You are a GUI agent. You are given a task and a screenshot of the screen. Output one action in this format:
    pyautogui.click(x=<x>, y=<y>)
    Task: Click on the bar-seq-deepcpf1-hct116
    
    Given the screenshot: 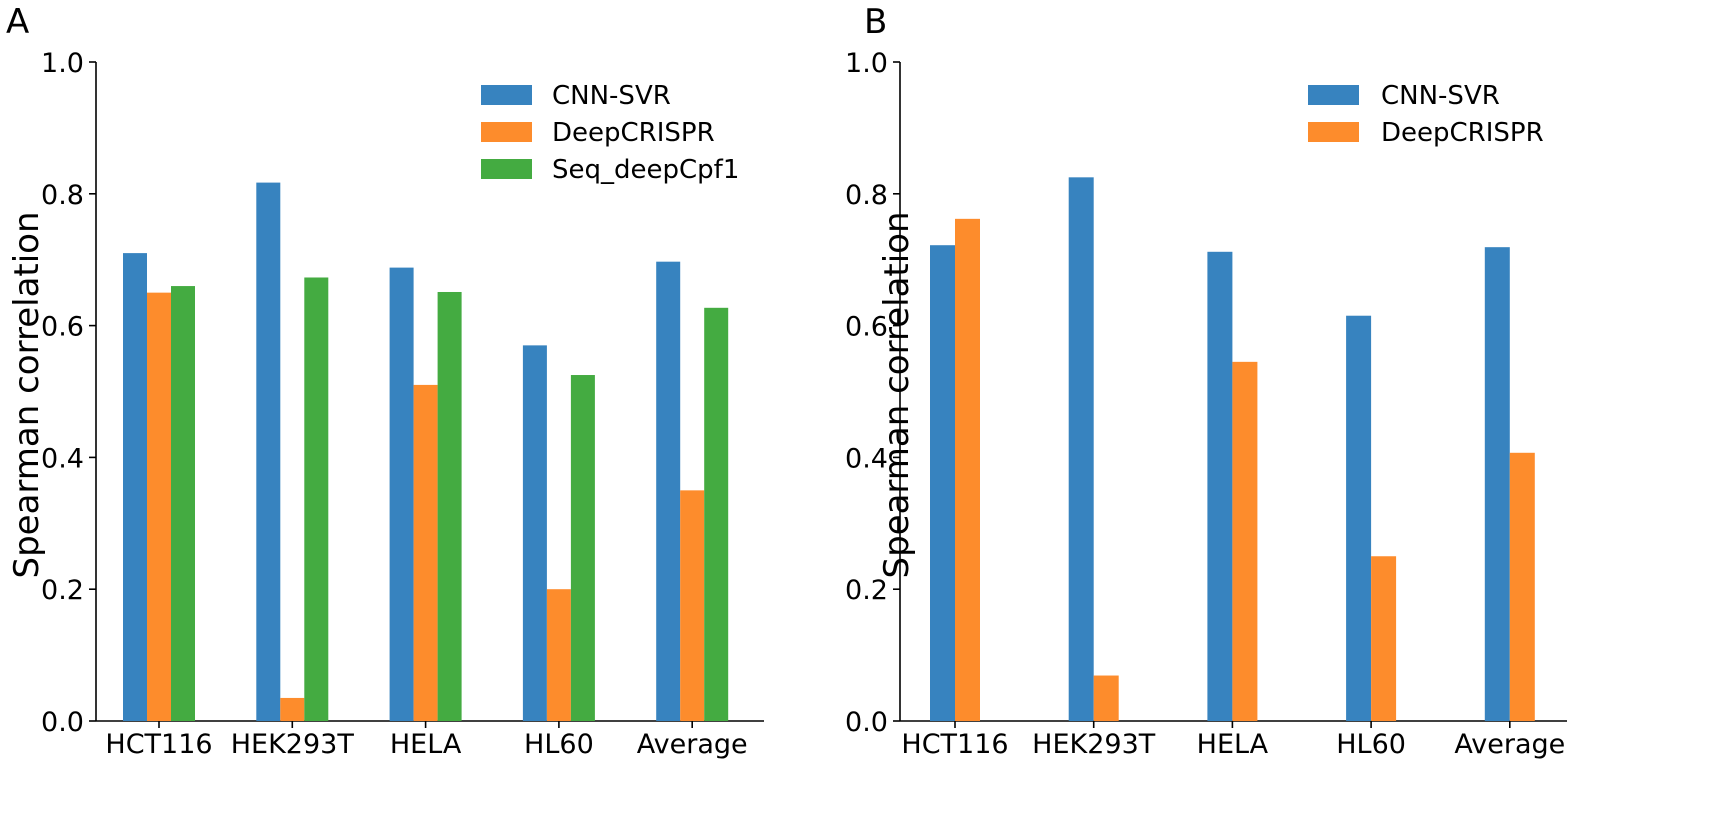 What is the action you would take?
    pyautogui.click(x=183, y=503)
    